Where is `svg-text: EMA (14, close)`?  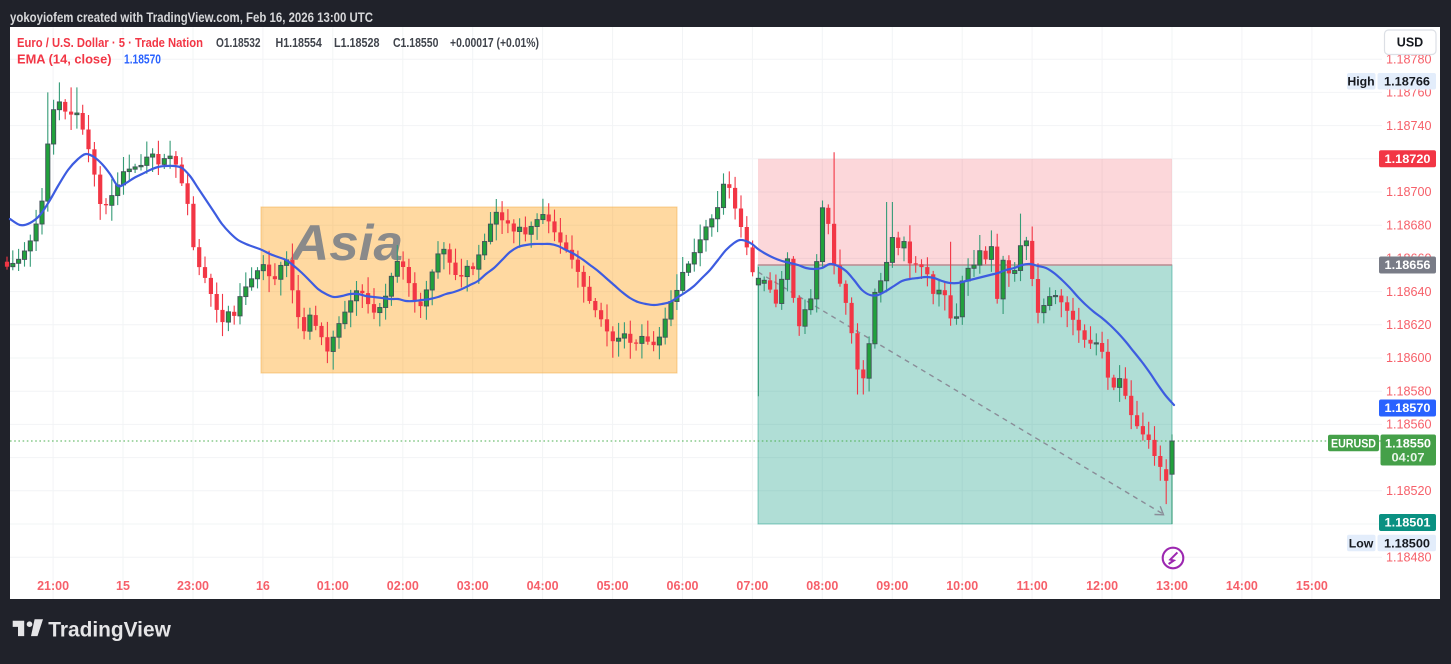
svg-text: EMA (14, close) is located at coordinates (64, 59).